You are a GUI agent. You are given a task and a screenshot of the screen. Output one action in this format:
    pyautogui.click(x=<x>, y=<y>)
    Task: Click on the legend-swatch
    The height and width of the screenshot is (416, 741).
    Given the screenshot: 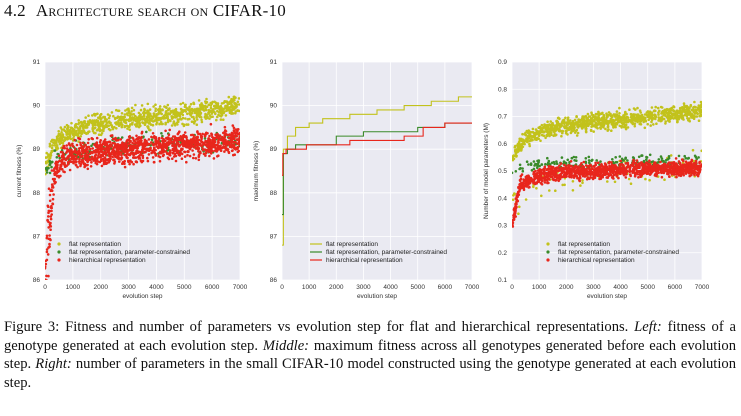 What is the action you would take?
    pyautogui.click(x=59, y=244)
    